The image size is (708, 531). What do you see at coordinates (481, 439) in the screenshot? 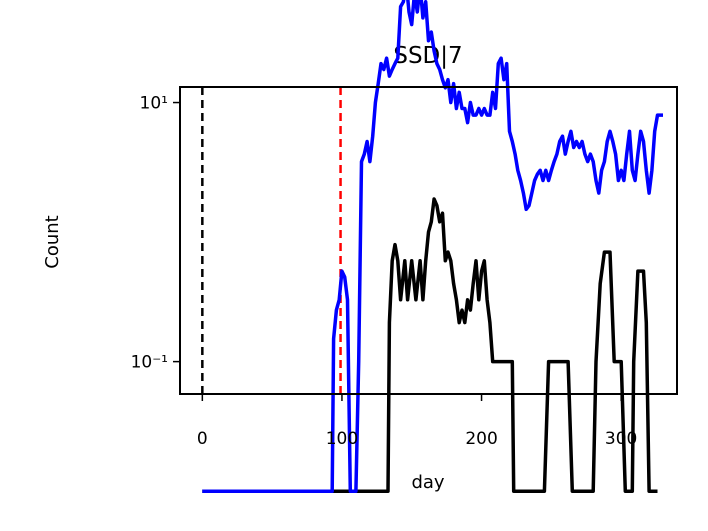
I see `x-tick-label-2: 200` at bounding box center [481, 439].